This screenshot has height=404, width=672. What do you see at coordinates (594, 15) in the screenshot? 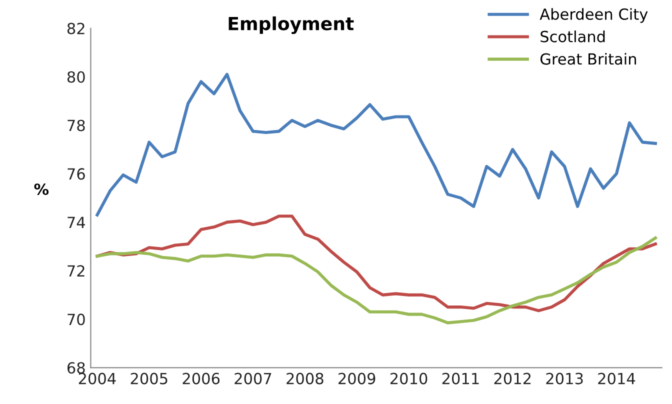
I see `legend-label: Aberdeen City` at bounding box center [594, 15].